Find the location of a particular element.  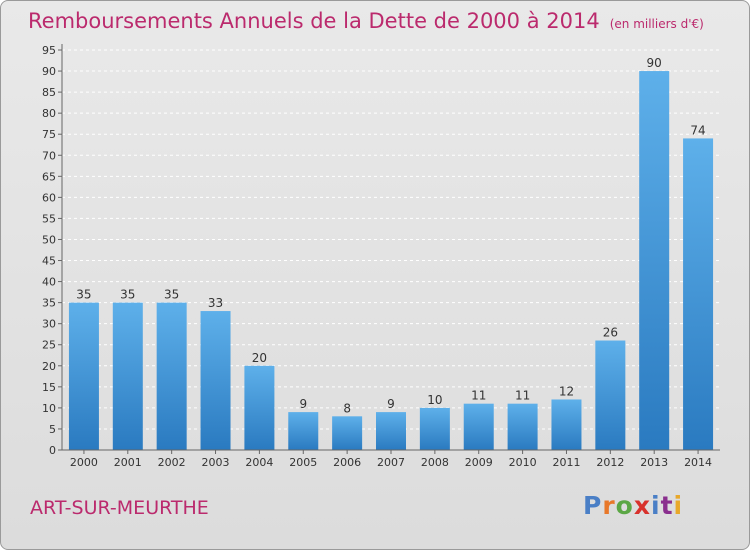

x-tick-label-2005: 2005 is located at coordinates (303, 462).